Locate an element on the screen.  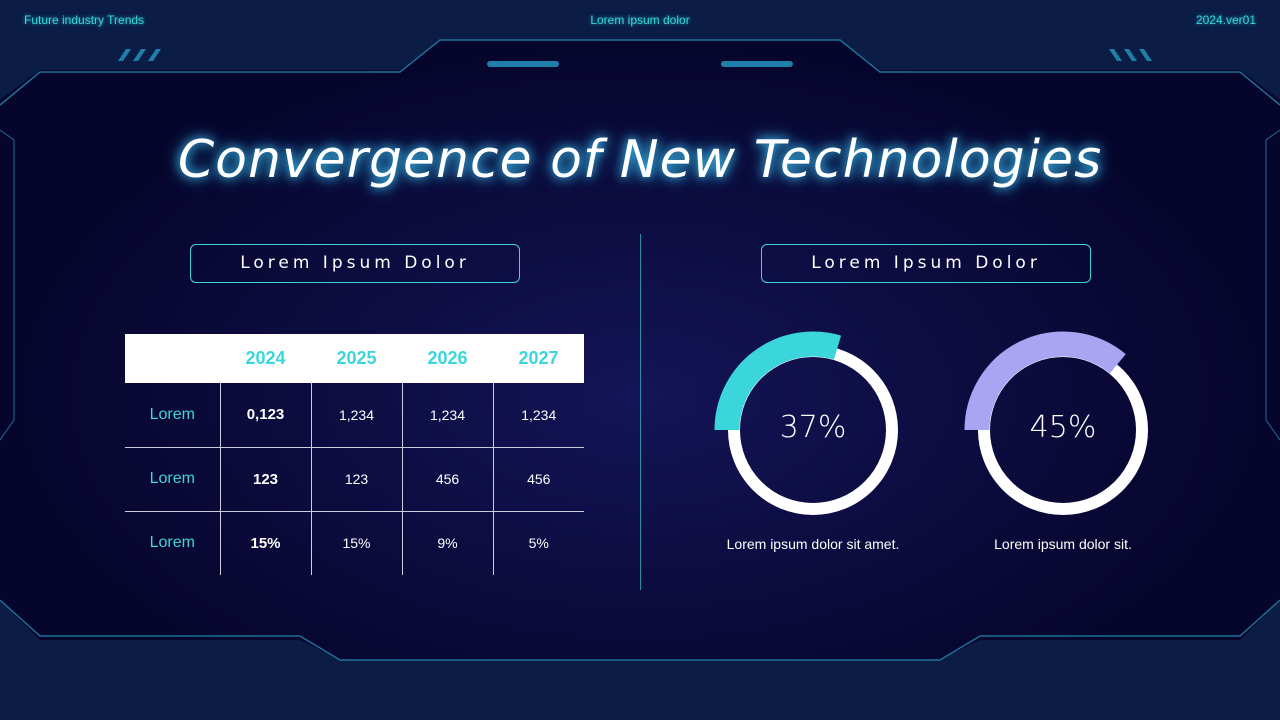
column-header: 2025 is located at coordinates (356, 358).